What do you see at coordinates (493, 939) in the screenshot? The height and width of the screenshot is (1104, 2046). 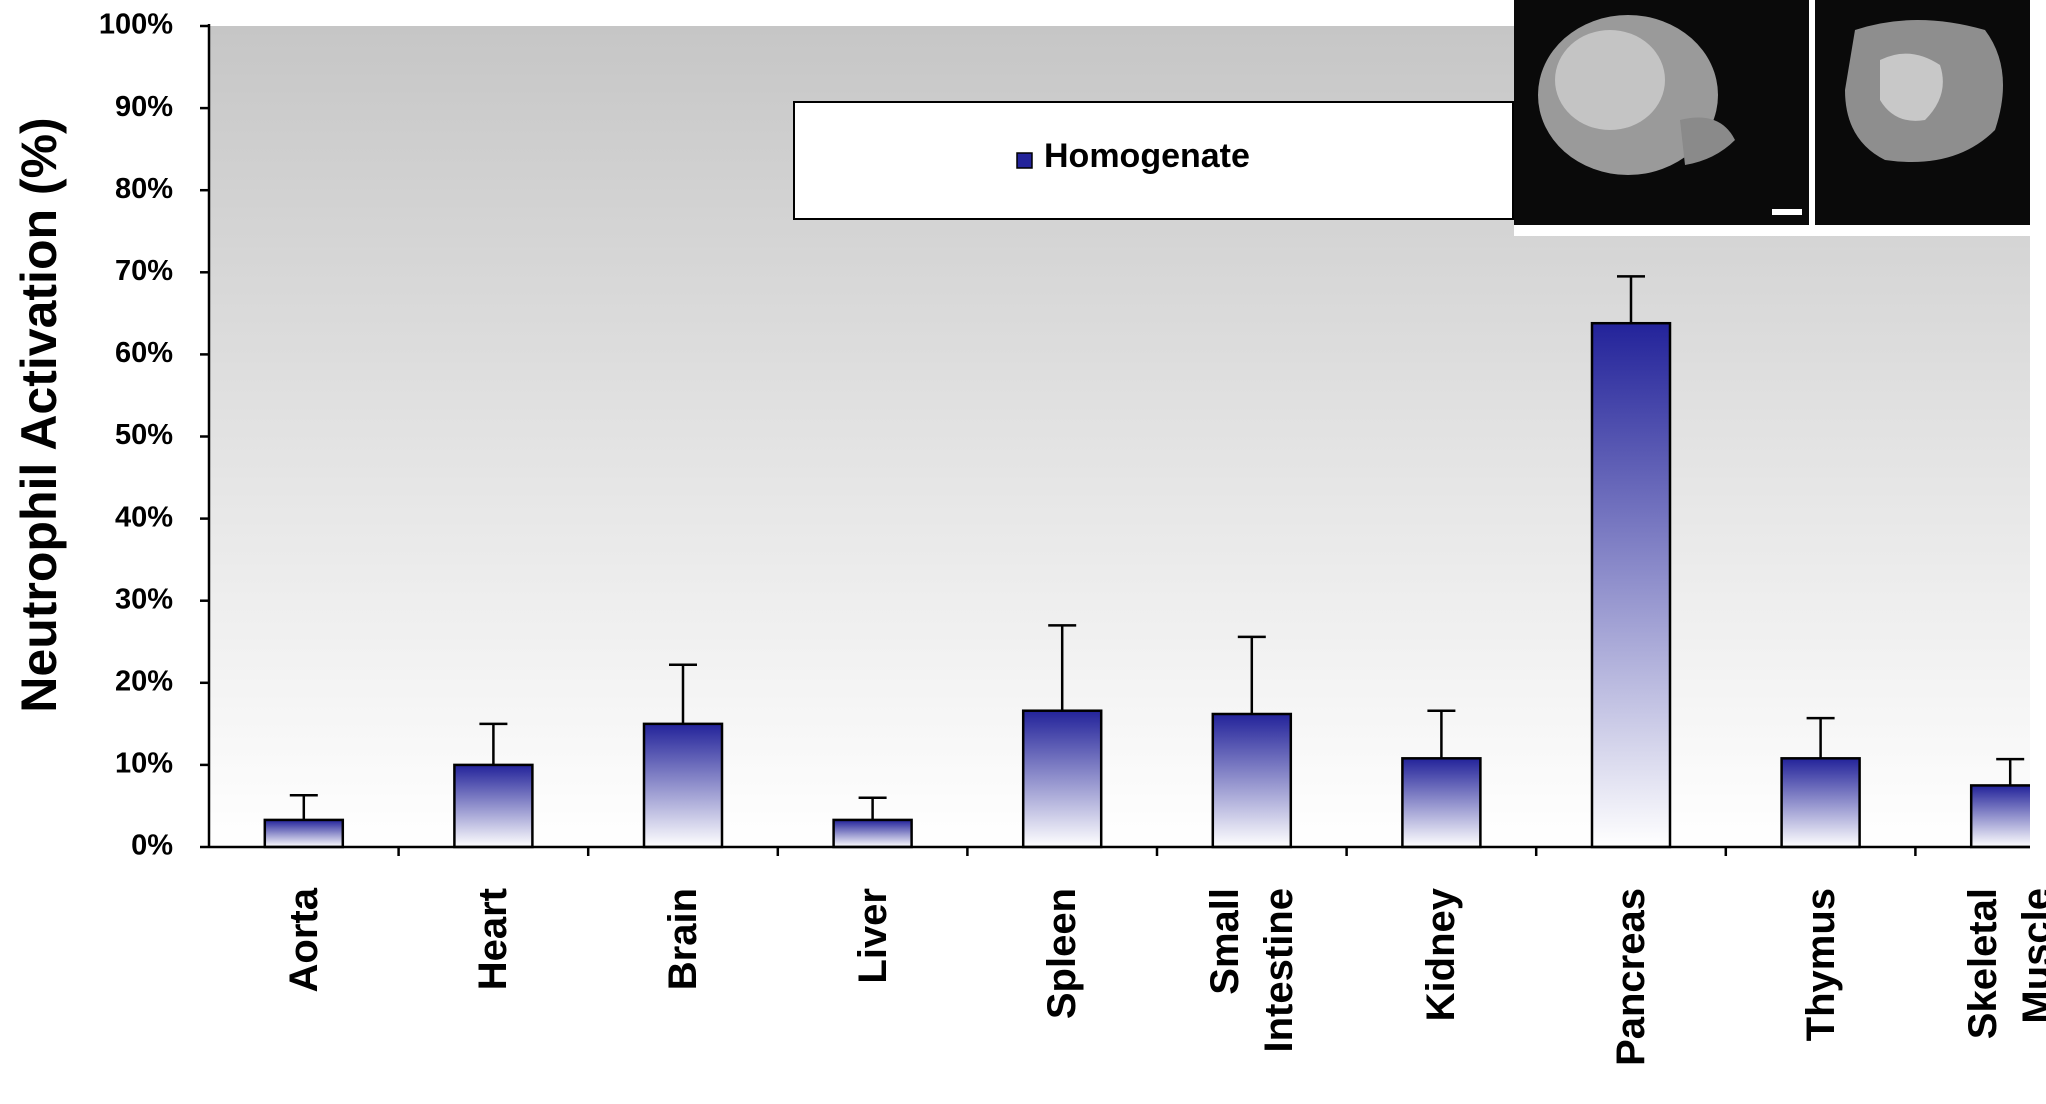 I see `x-tick-label: Heart` at bounding box center [493, 939].